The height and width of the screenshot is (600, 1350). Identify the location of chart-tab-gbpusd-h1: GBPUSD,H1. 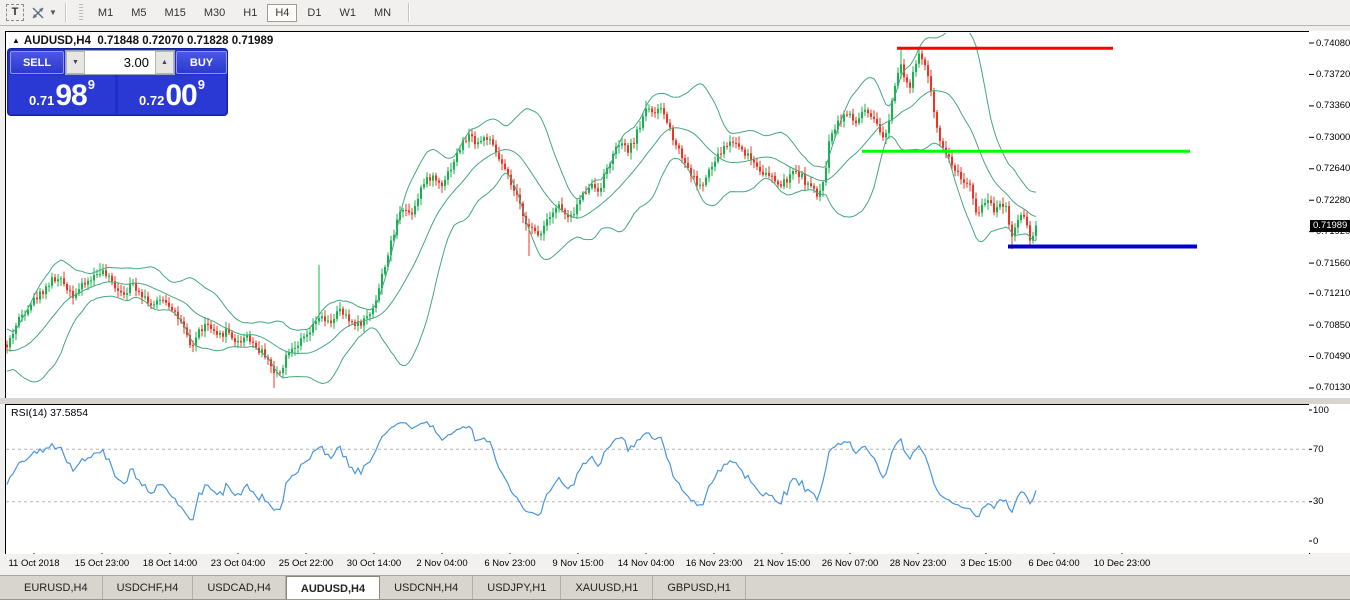
(699, 588).